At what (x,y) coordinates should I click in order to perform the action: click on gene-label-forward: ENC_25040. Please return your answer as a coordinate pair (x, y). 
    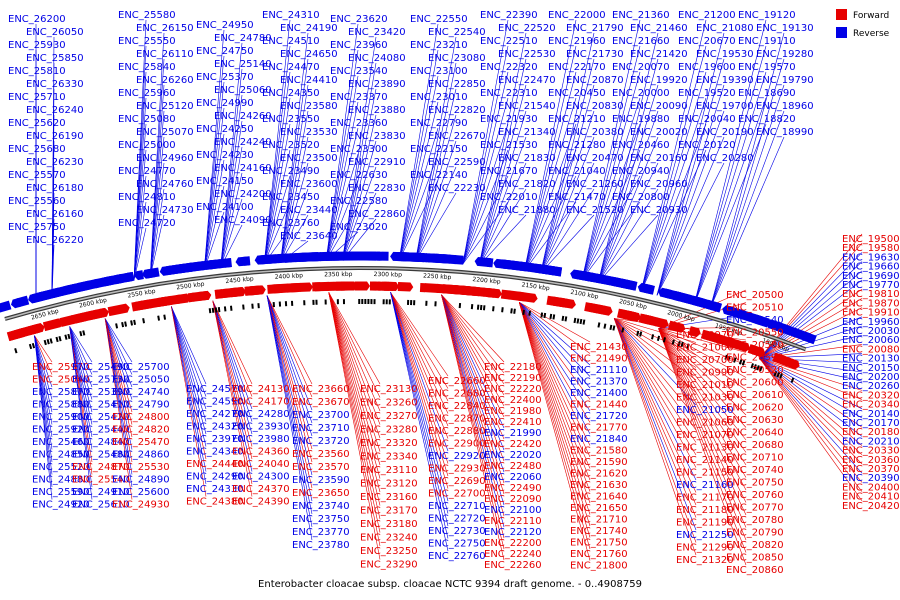
    Looking at the image, I should click on (61, 380).